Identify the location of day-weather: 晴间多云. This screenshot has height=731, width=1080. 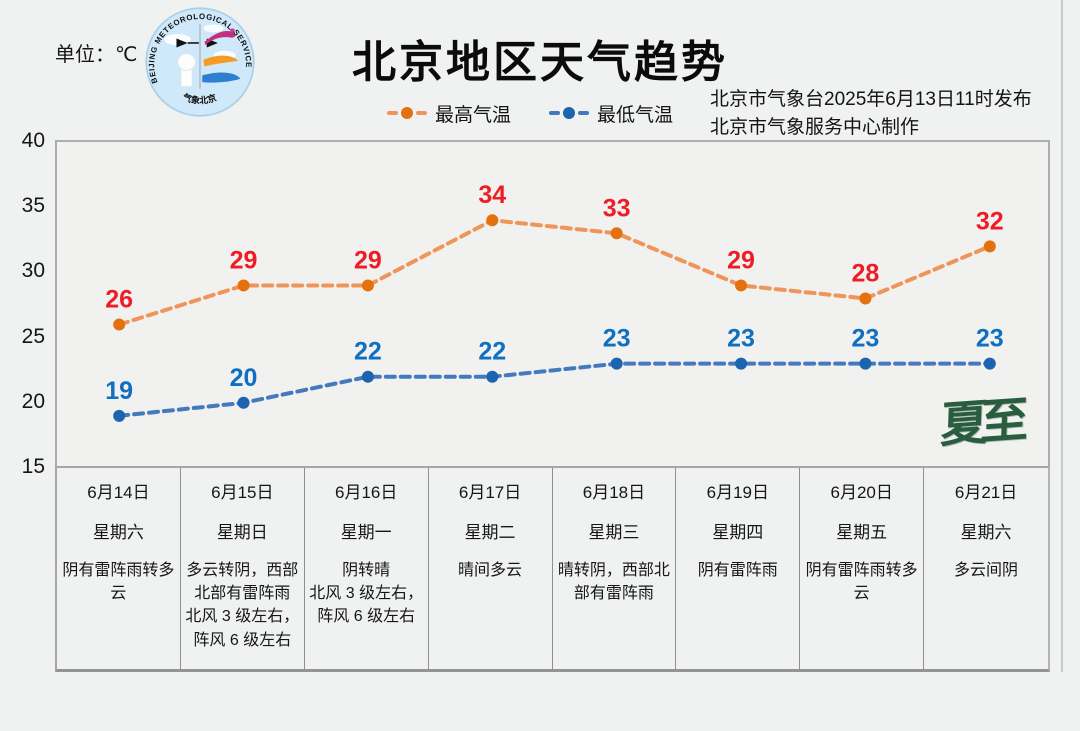
(490, 570).